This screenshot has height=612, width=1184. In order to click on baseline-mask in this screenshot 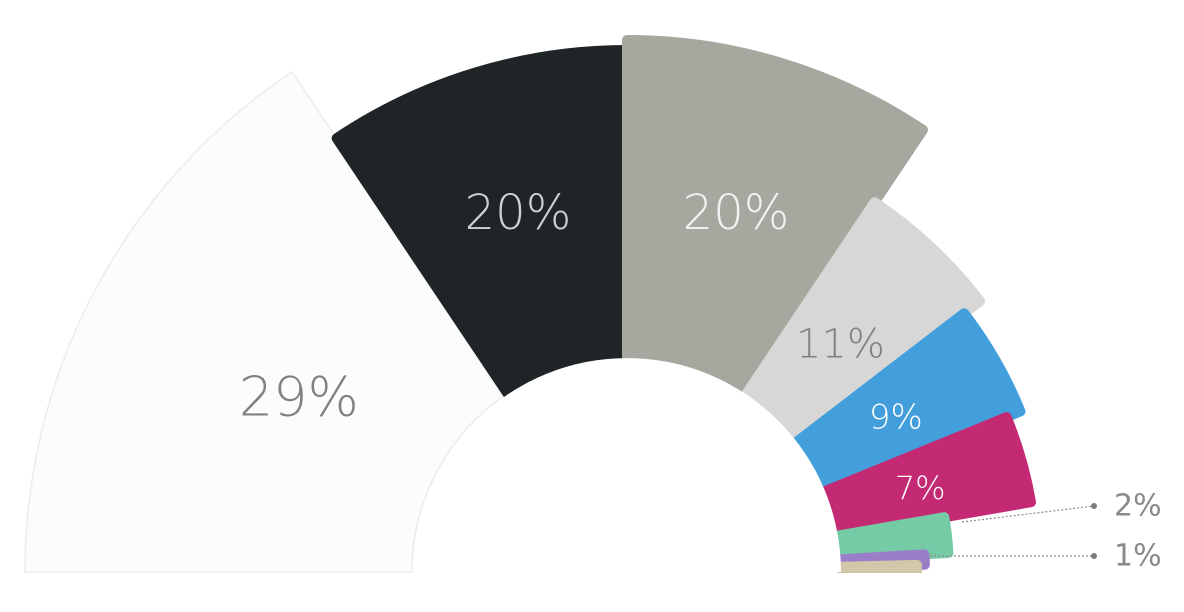, I will do `click(592, 592)`.